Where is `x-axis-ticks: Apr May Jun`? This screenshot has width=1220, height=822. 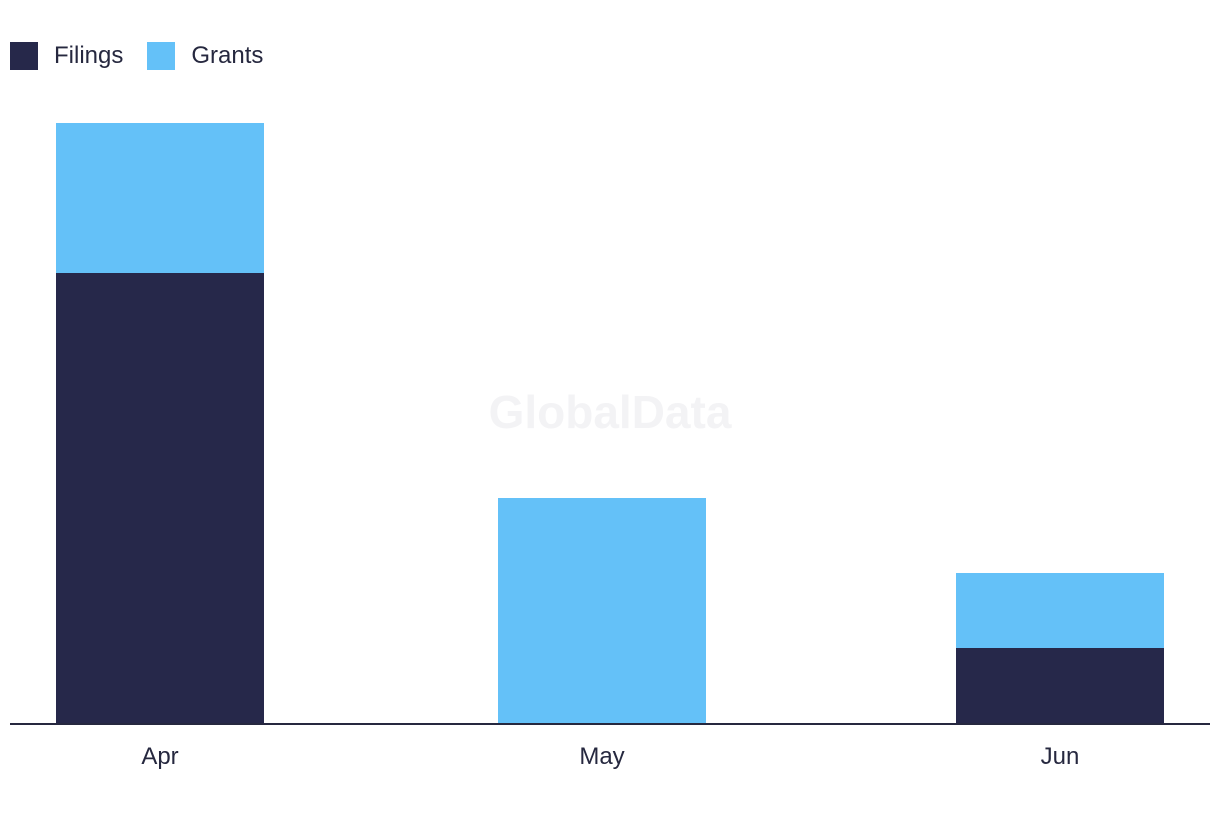 x-axis-ticks: Apr May Jun is located at coordinates (610, 756).